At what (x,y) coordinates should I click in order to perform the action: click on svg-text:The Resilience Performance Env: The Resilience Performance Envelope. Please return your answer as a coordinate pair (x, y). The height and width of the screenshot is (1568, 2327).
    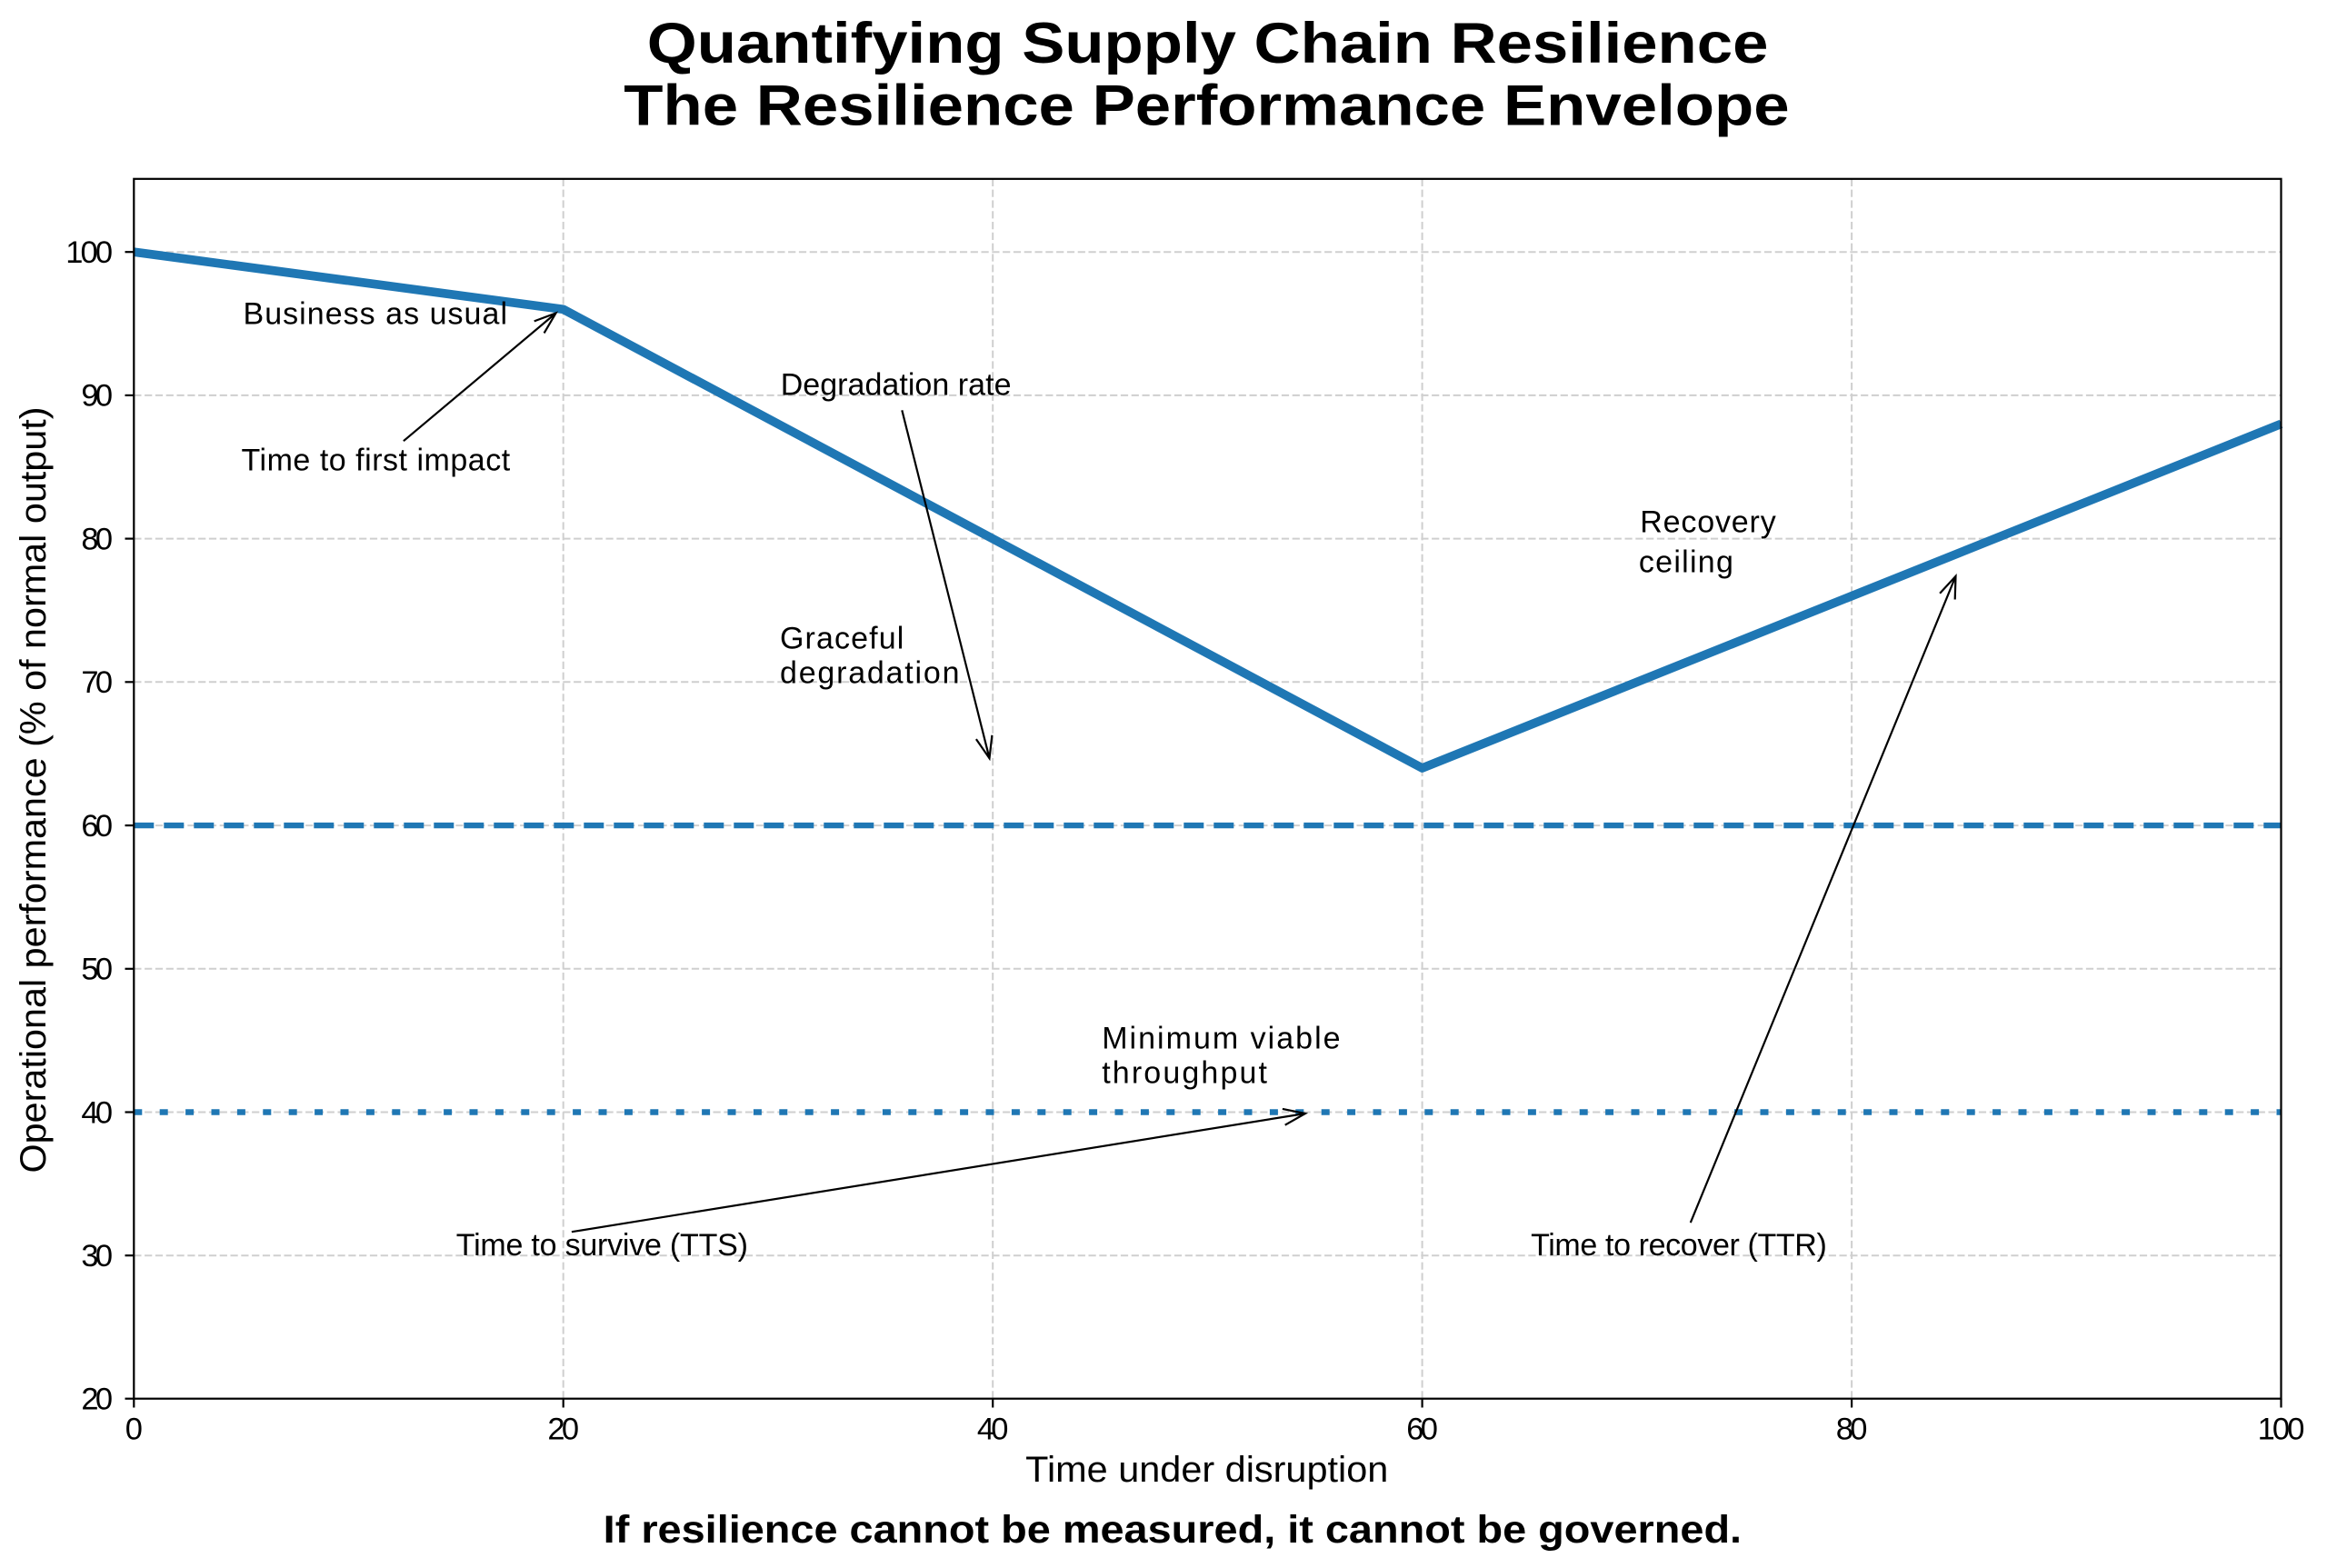
    Looking at the image, I should click on (1206, 107).